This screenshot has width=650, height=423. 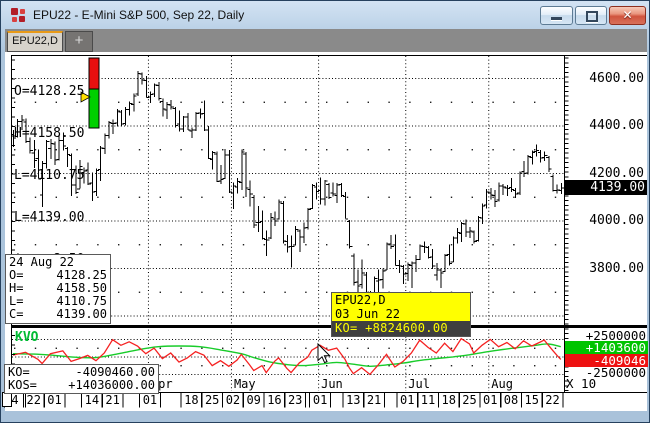 What do you see at coordinates (81, 288) in the screenshot?
I see `tooltip-high-value: 4158.50` at bounding box center [81, 288].